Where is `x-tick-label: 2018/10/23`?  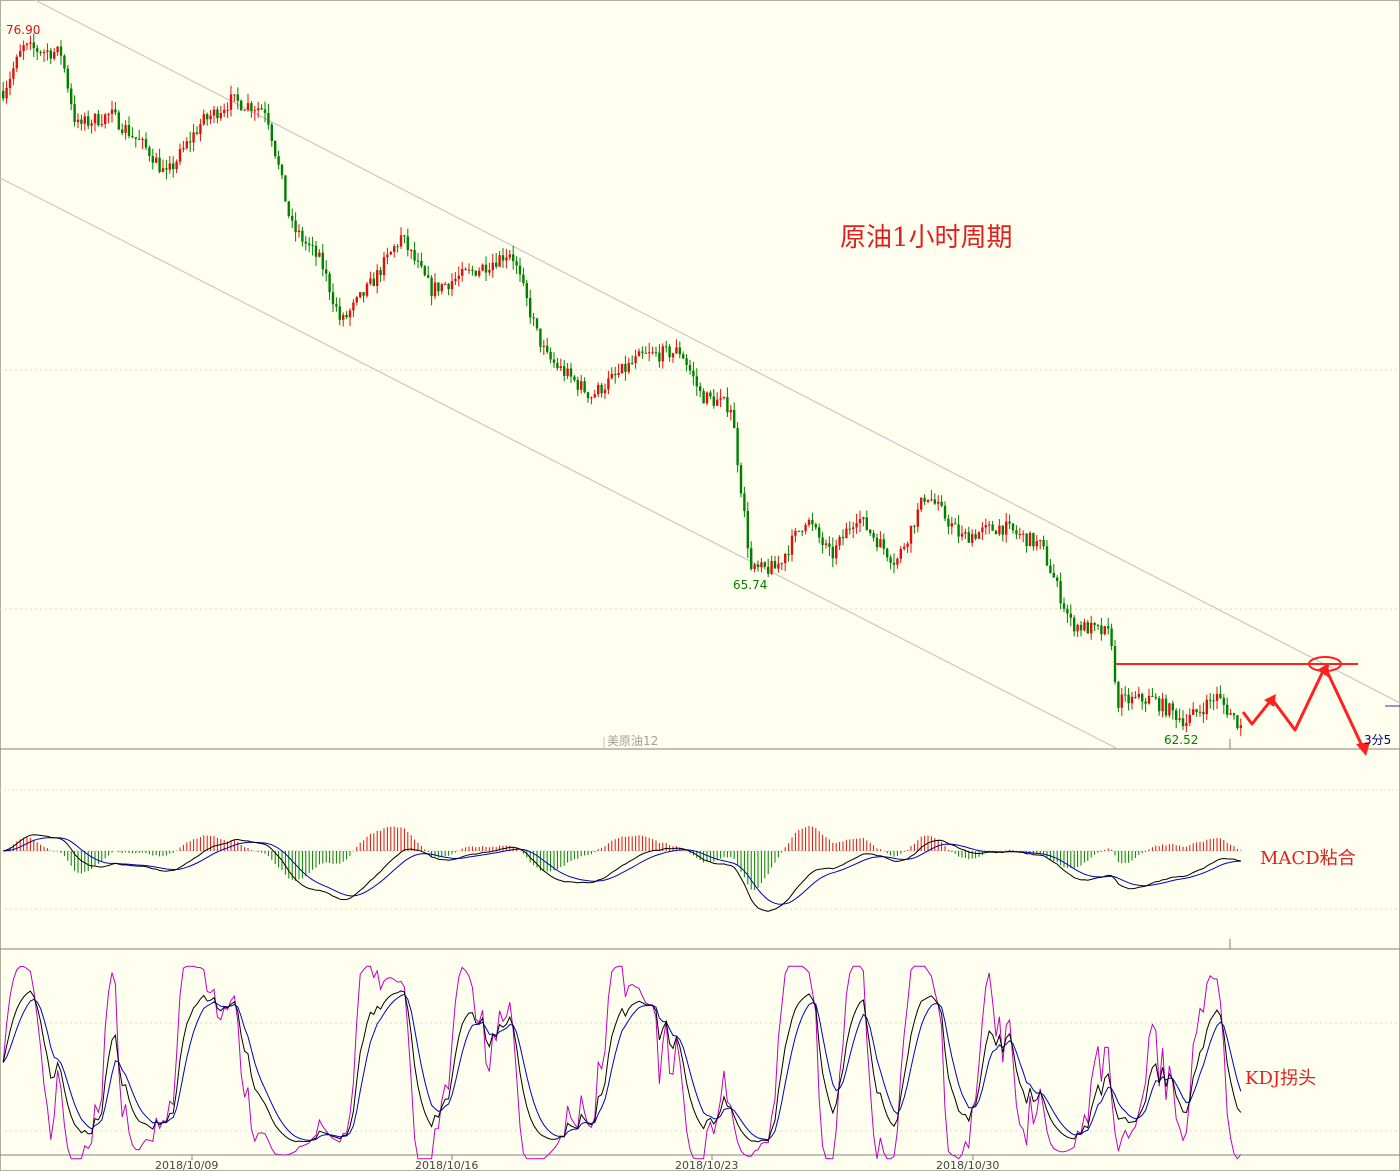
x-tick-label: 2018/10/23 is located at coordinates (706, 1165).